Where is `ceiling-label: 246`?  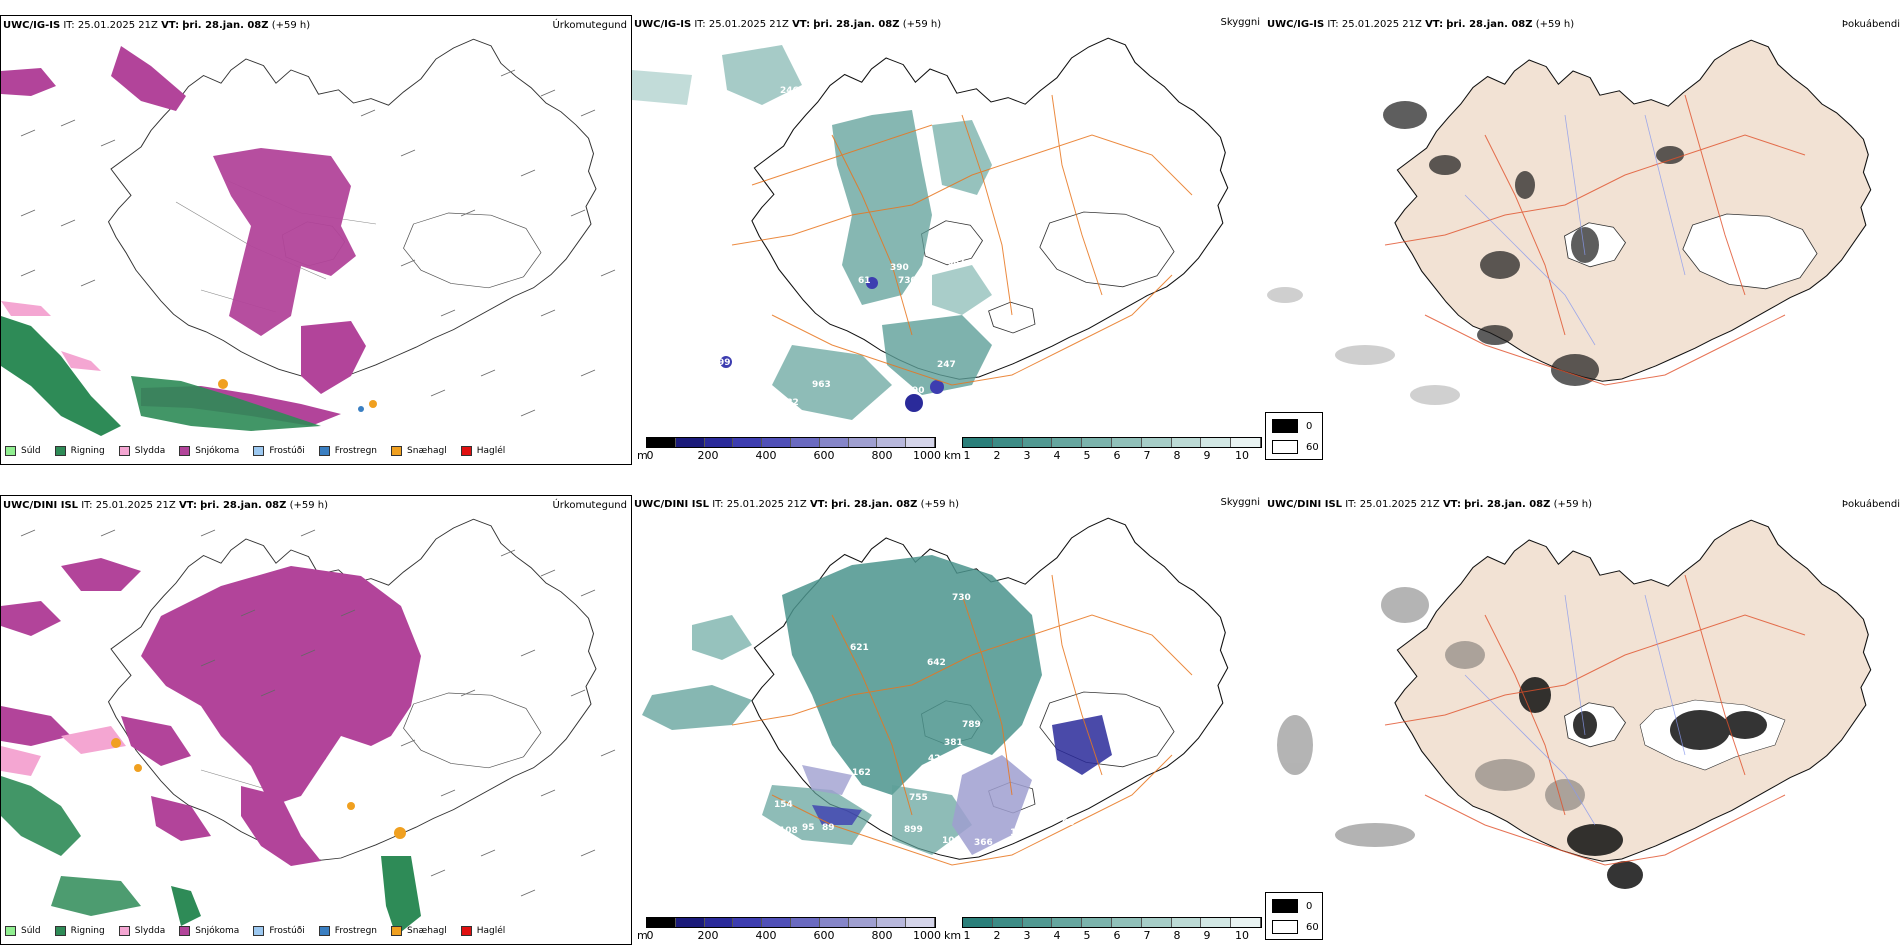
ceiling-label: 246 is located at coordinates (789, 91).